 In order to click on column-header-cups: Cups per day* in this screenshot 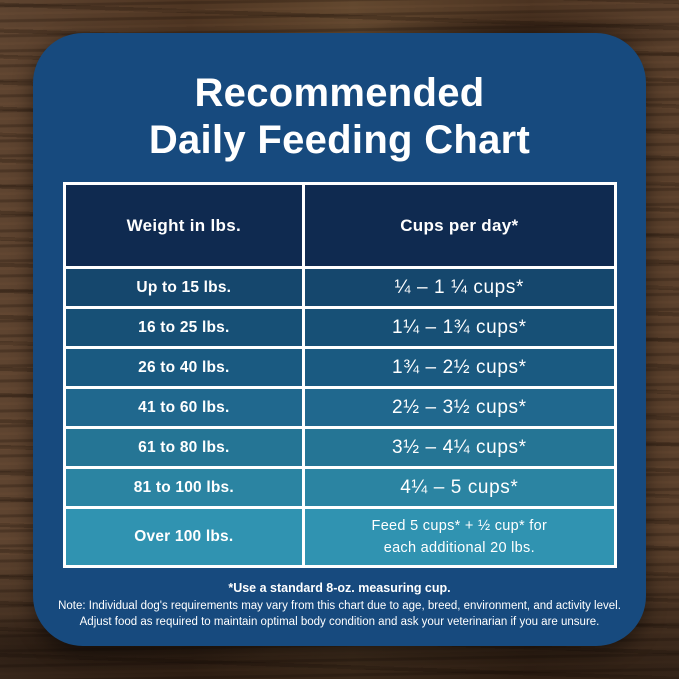, I will do `click(459, 225)`.